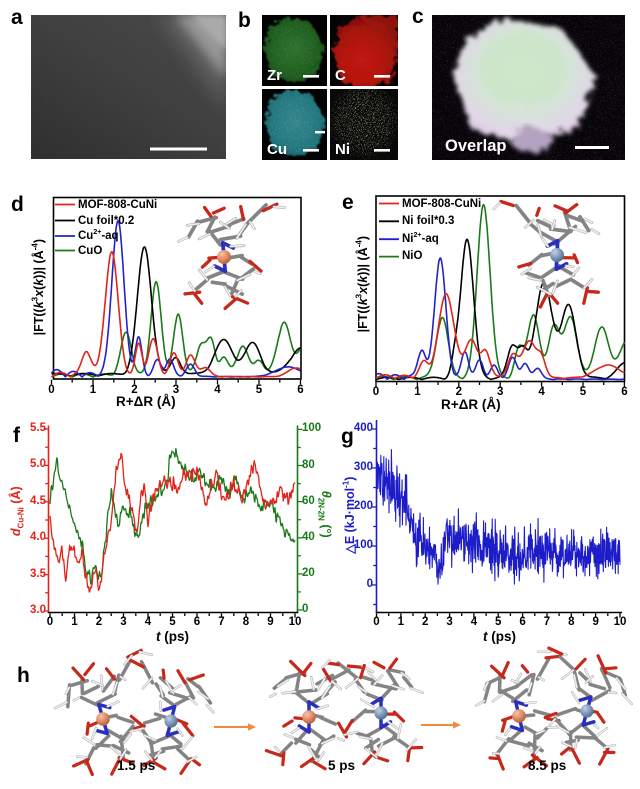  Describe the element at coordinates (342, 149) in the screenshot. I see `svg-text: Ni` at that location.